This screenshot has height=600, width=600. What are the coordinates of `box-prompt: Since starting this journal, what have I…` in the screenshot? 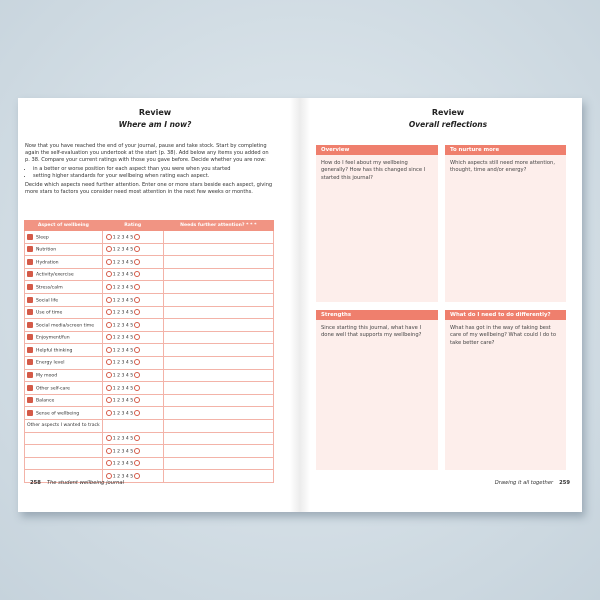 It's located at (371, 332).